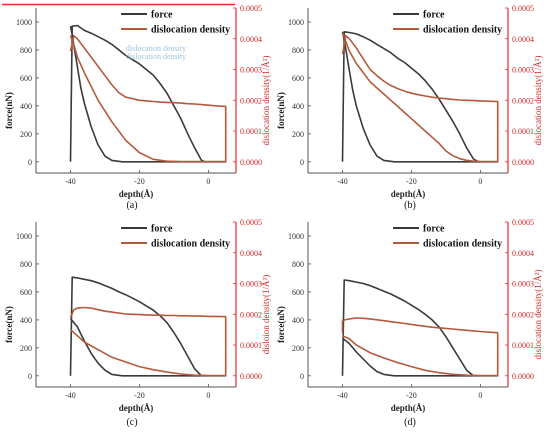 This screenshot has height=432, width=550. What do you see at coordinates (410, 422) in the screenshot?
I see `panel-label: (d)` at bounding box center [410, 422].